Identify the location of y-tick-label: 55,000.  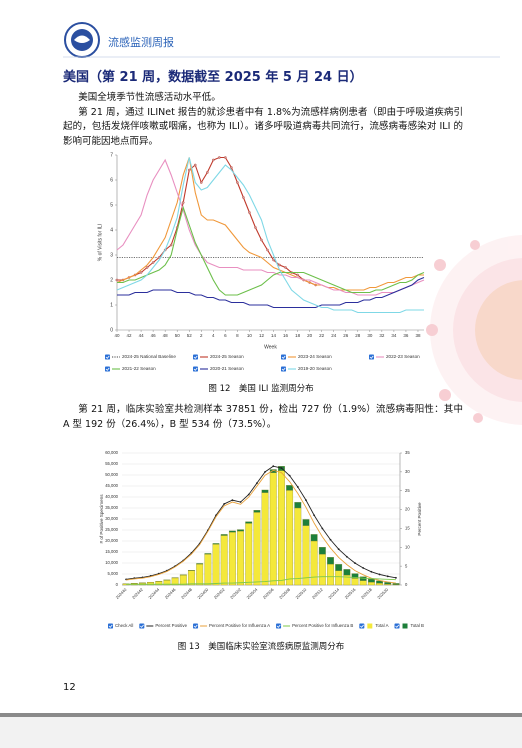
(111, 463).